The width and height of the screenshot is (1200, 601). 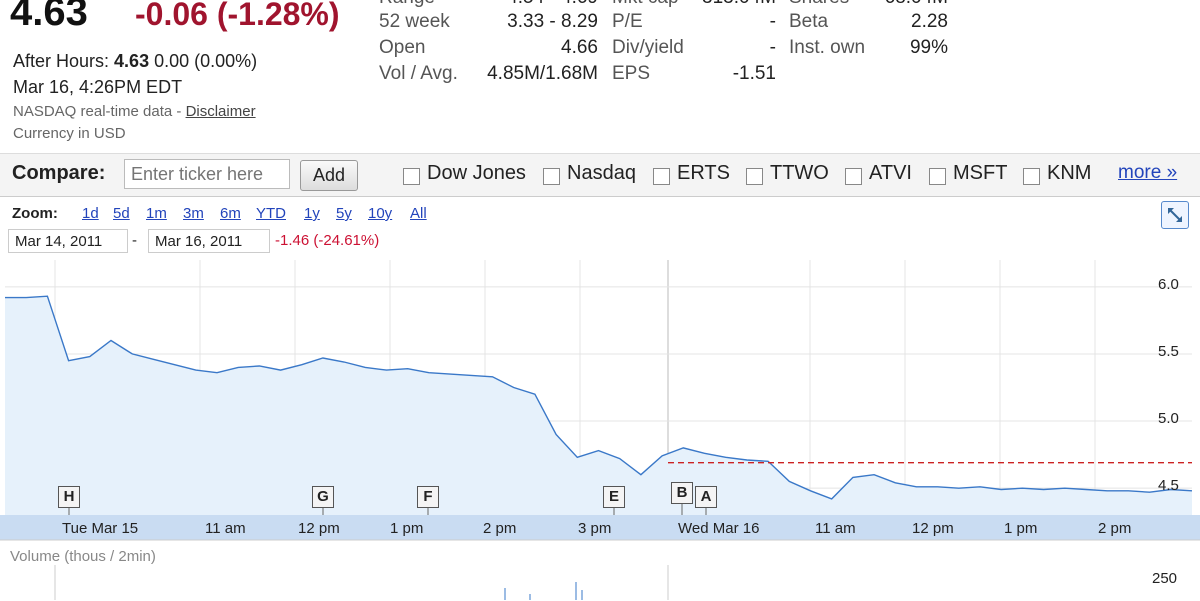 What do you see at coordinates (937, 176) in the screenshot?
I see `compare-checkbox-msft` at bounding box center [937, 176].